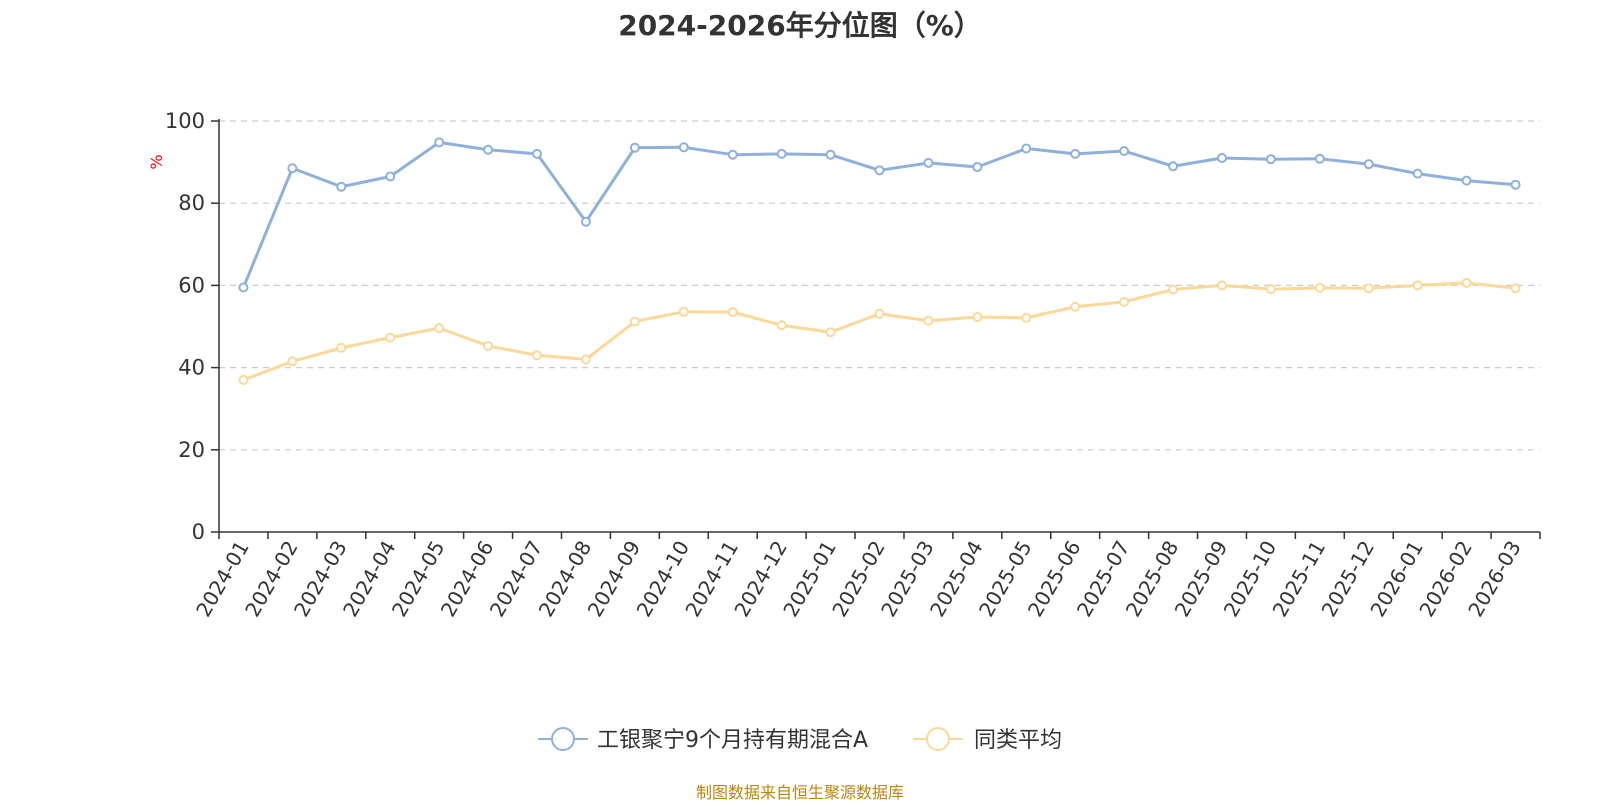 This screenshot has height=803, width=1600. What do you see at coordinates (732, 740) in the screenshot?
I see `legend-label: 工银聚宁9个月持有期混合A` at bounding box center [732, 740].